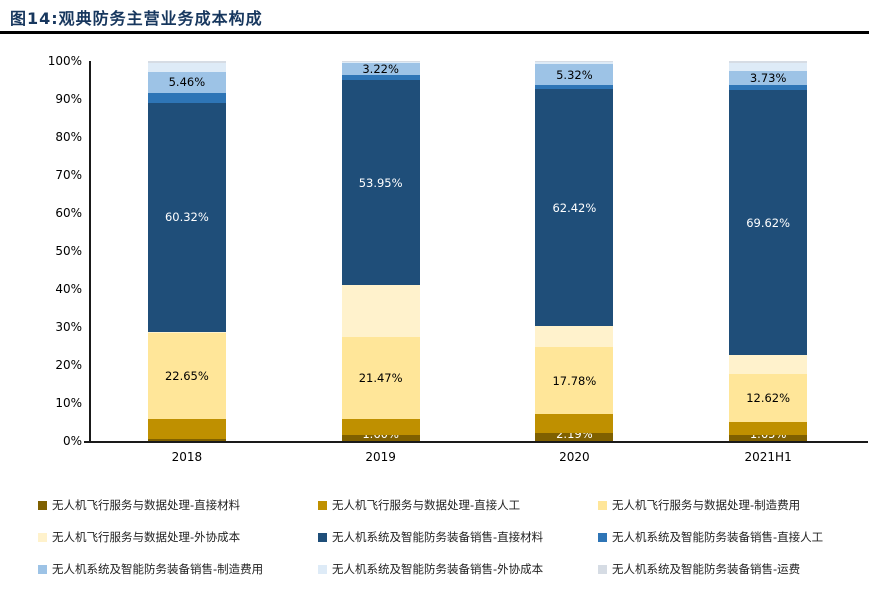 This screenshot has width=890, height=592. I want to click on segment-value-label: 5.46%, so click(187, 82).